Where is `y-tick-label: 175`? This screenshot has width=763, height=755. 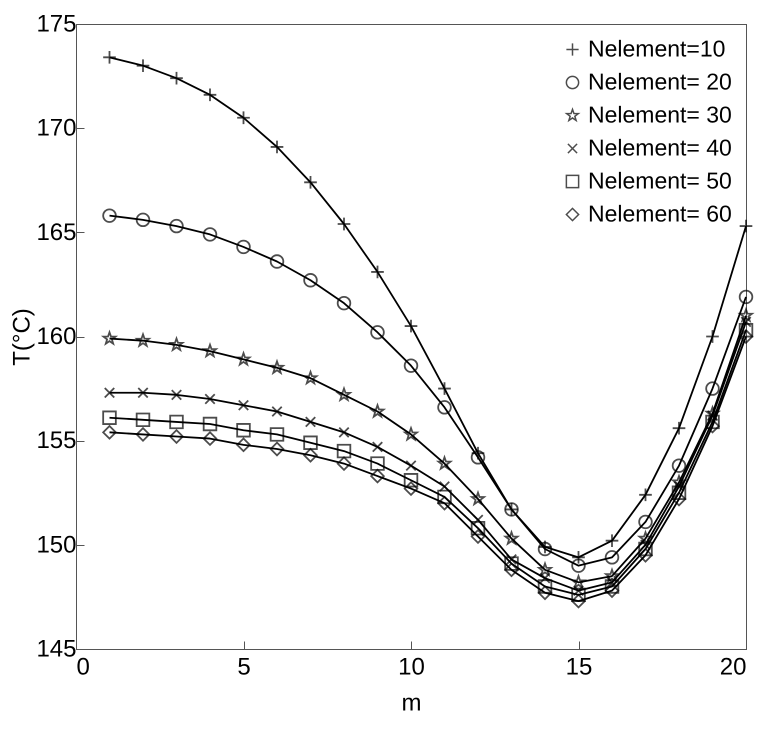 y-tick-label: 175 is located at coordinates (56, 24).